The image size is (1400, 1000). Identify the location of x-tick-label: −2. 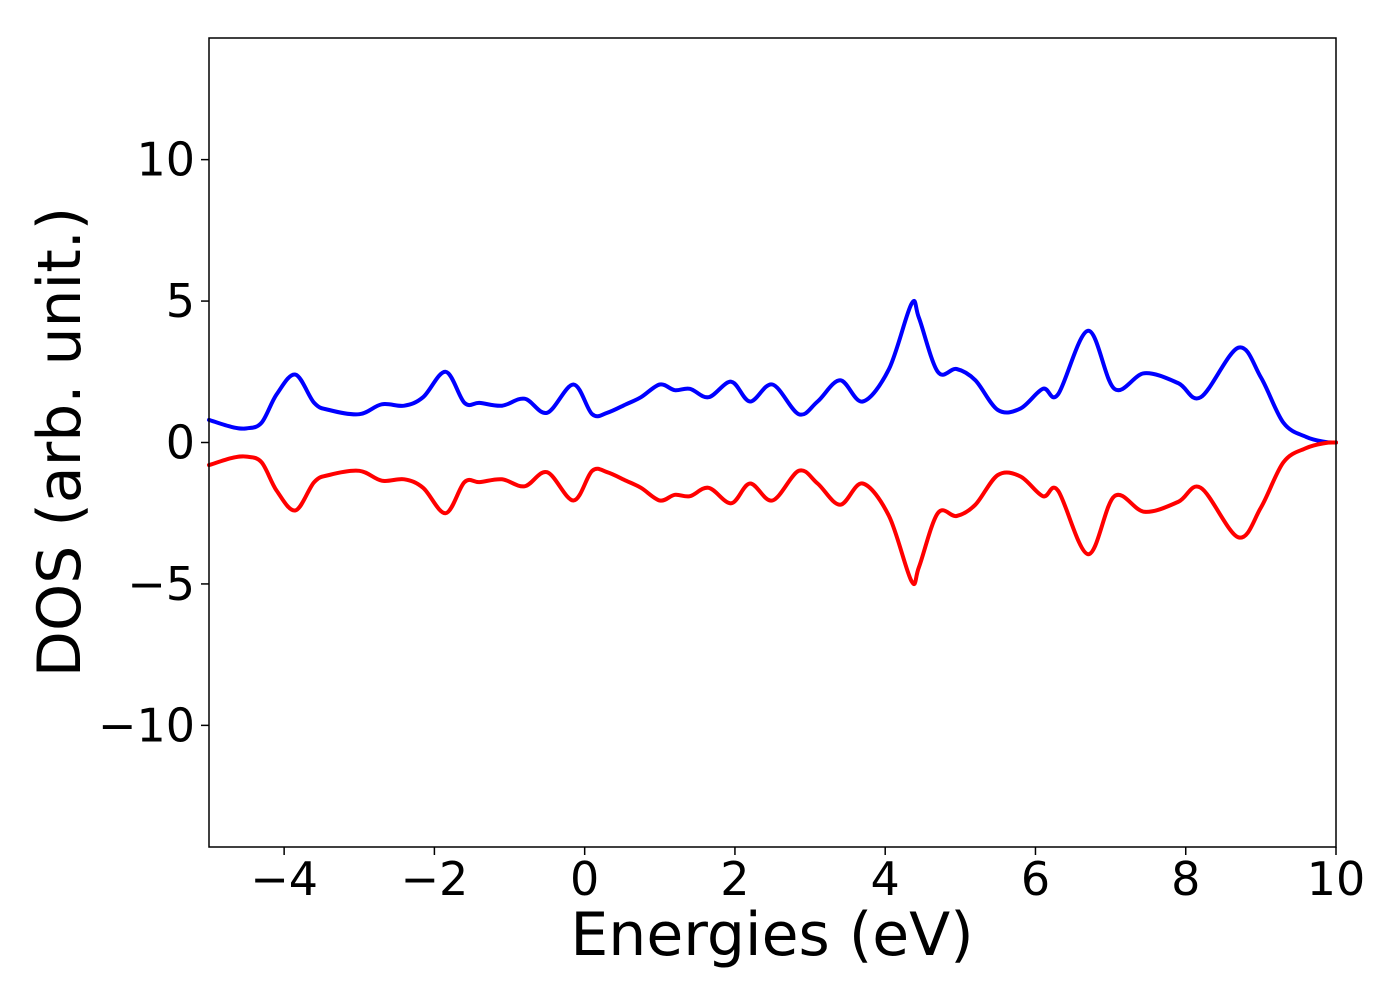
(434, 879).